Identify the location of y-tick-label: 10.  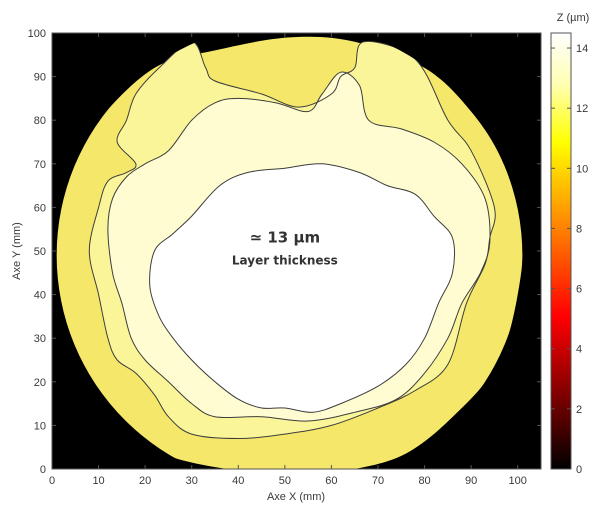
(40, 426).